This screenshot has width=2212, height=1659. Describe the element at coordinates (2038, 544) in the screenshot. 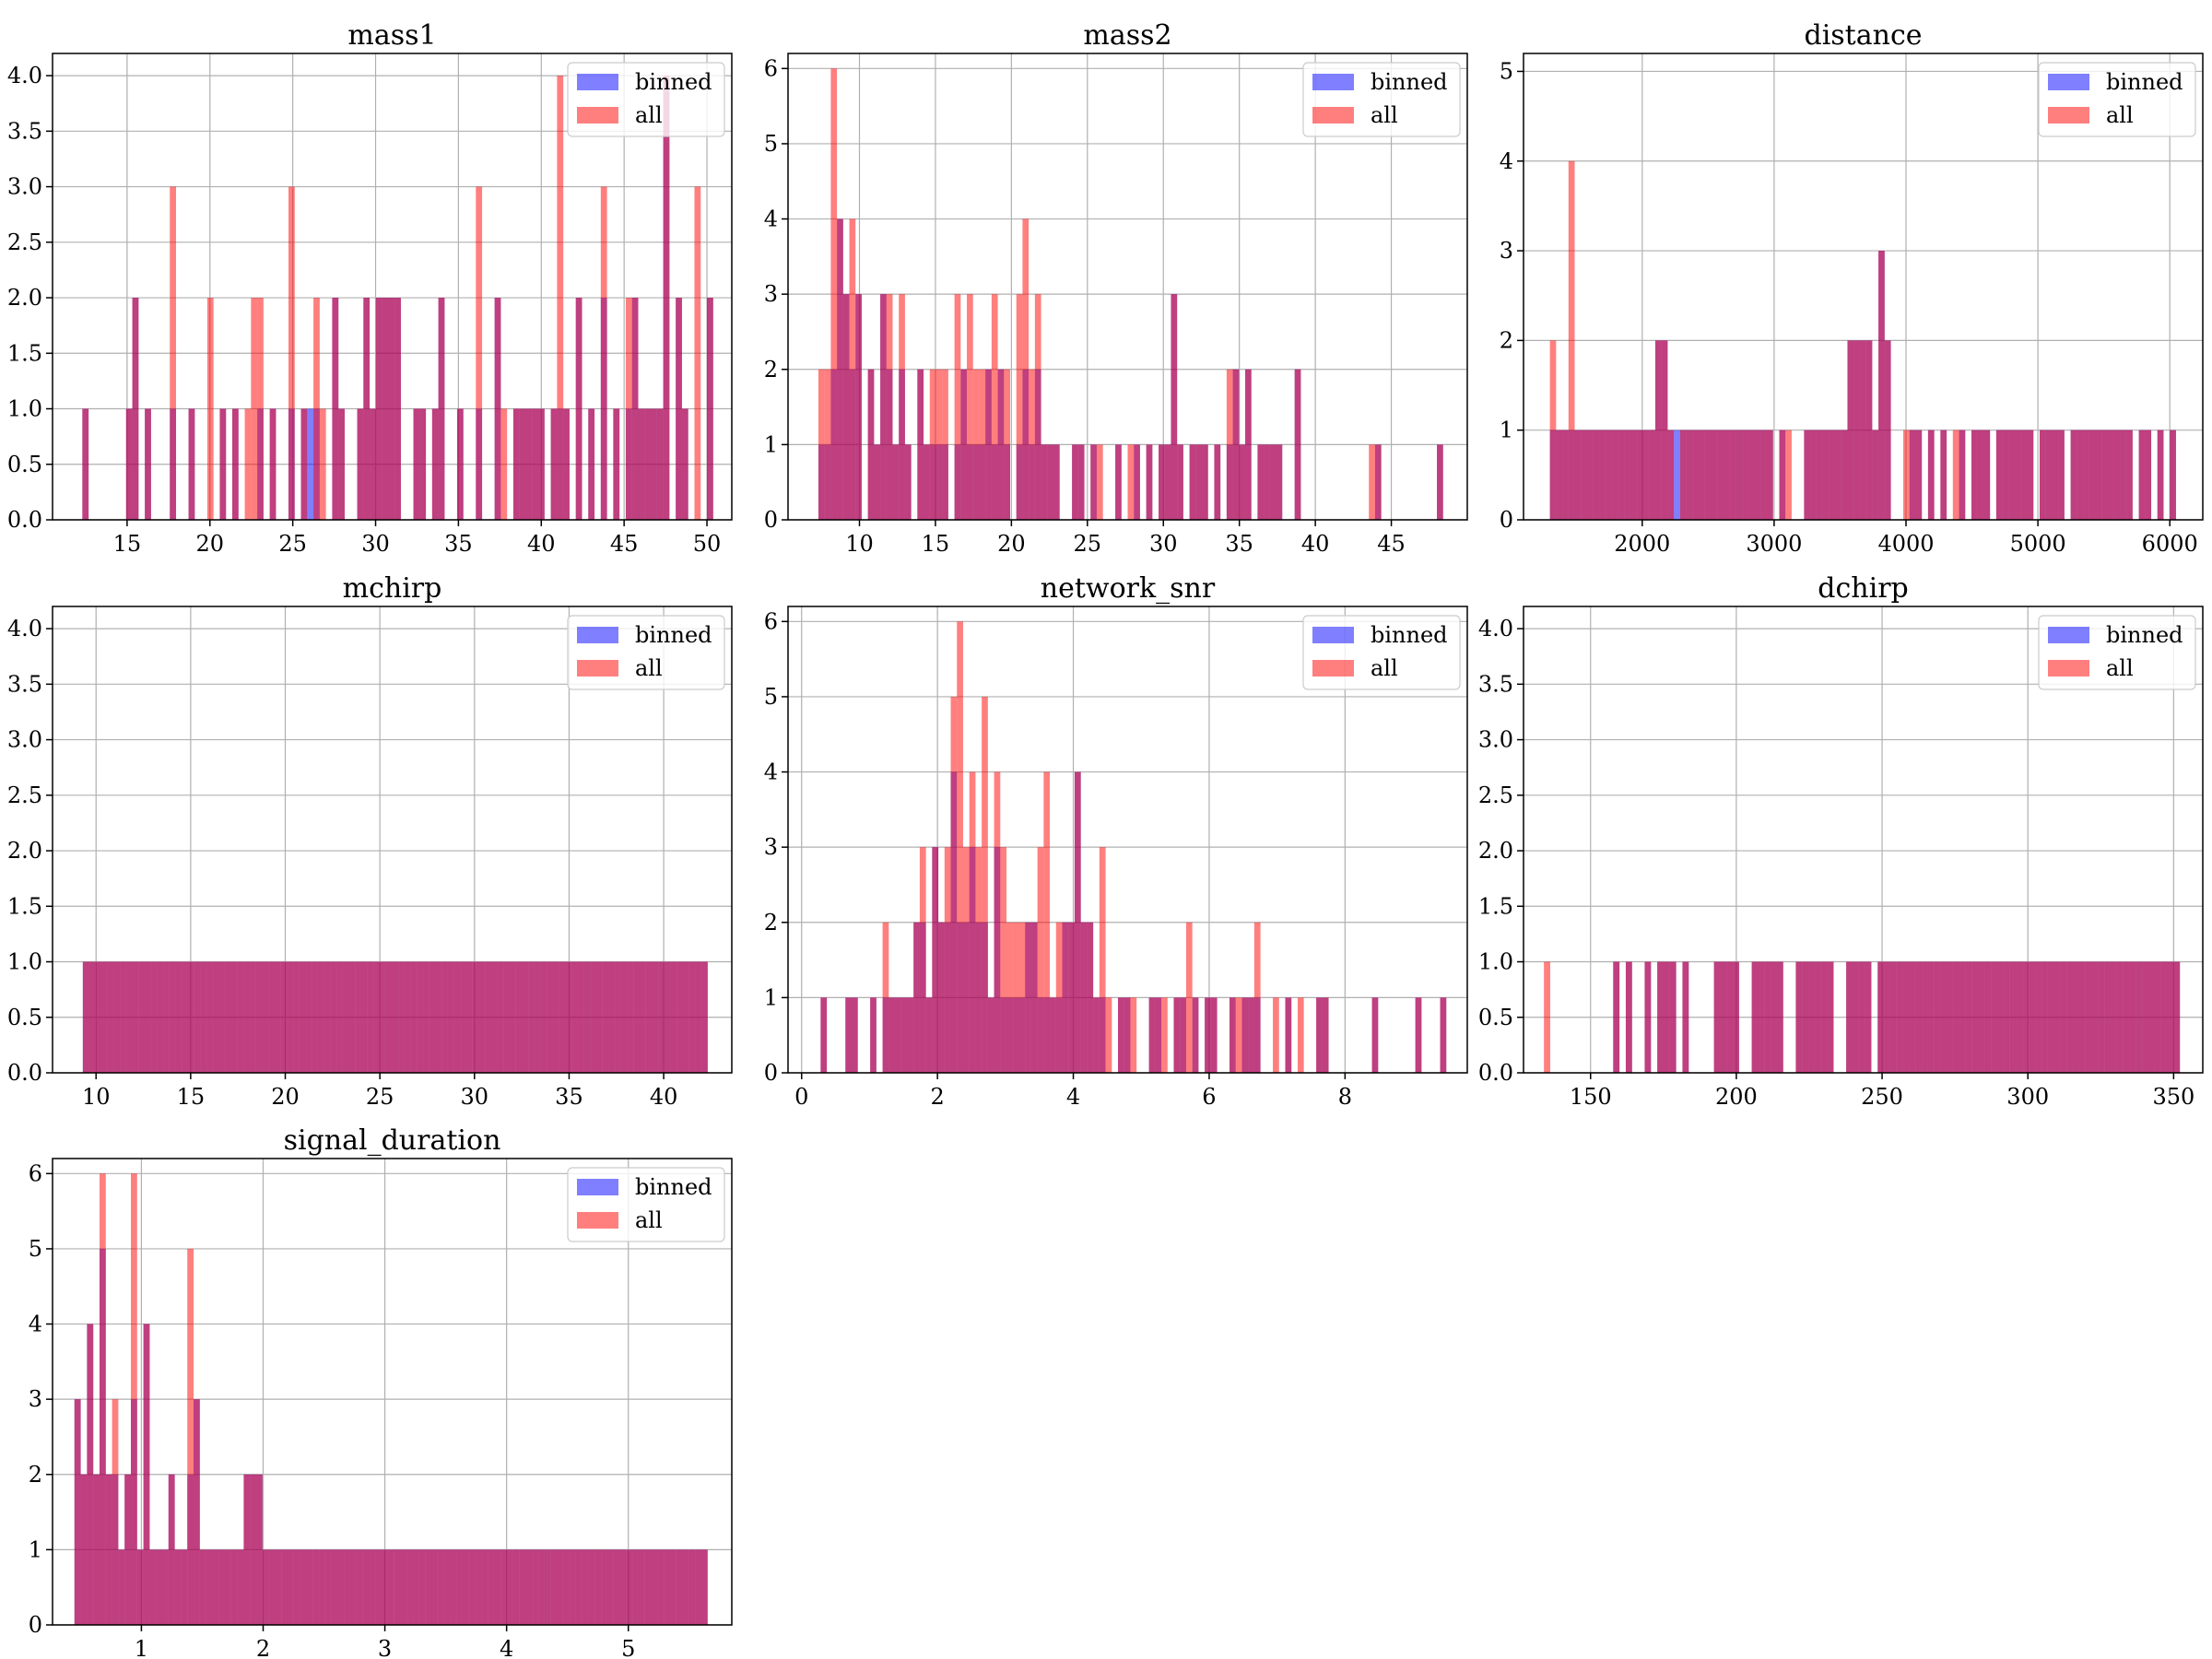

I see `x-tick-label: 5000` at that location.